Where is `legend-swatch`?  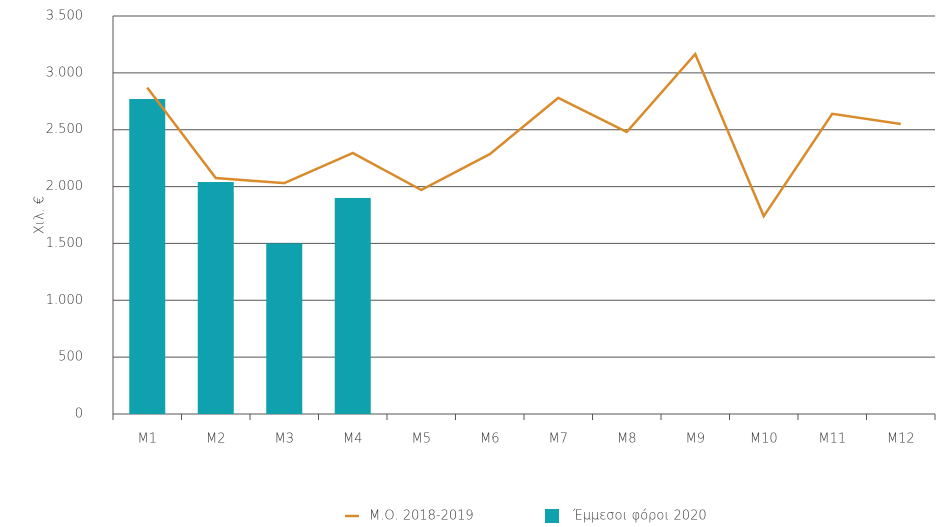
legend-swatch is located at coordinates (552, 516).